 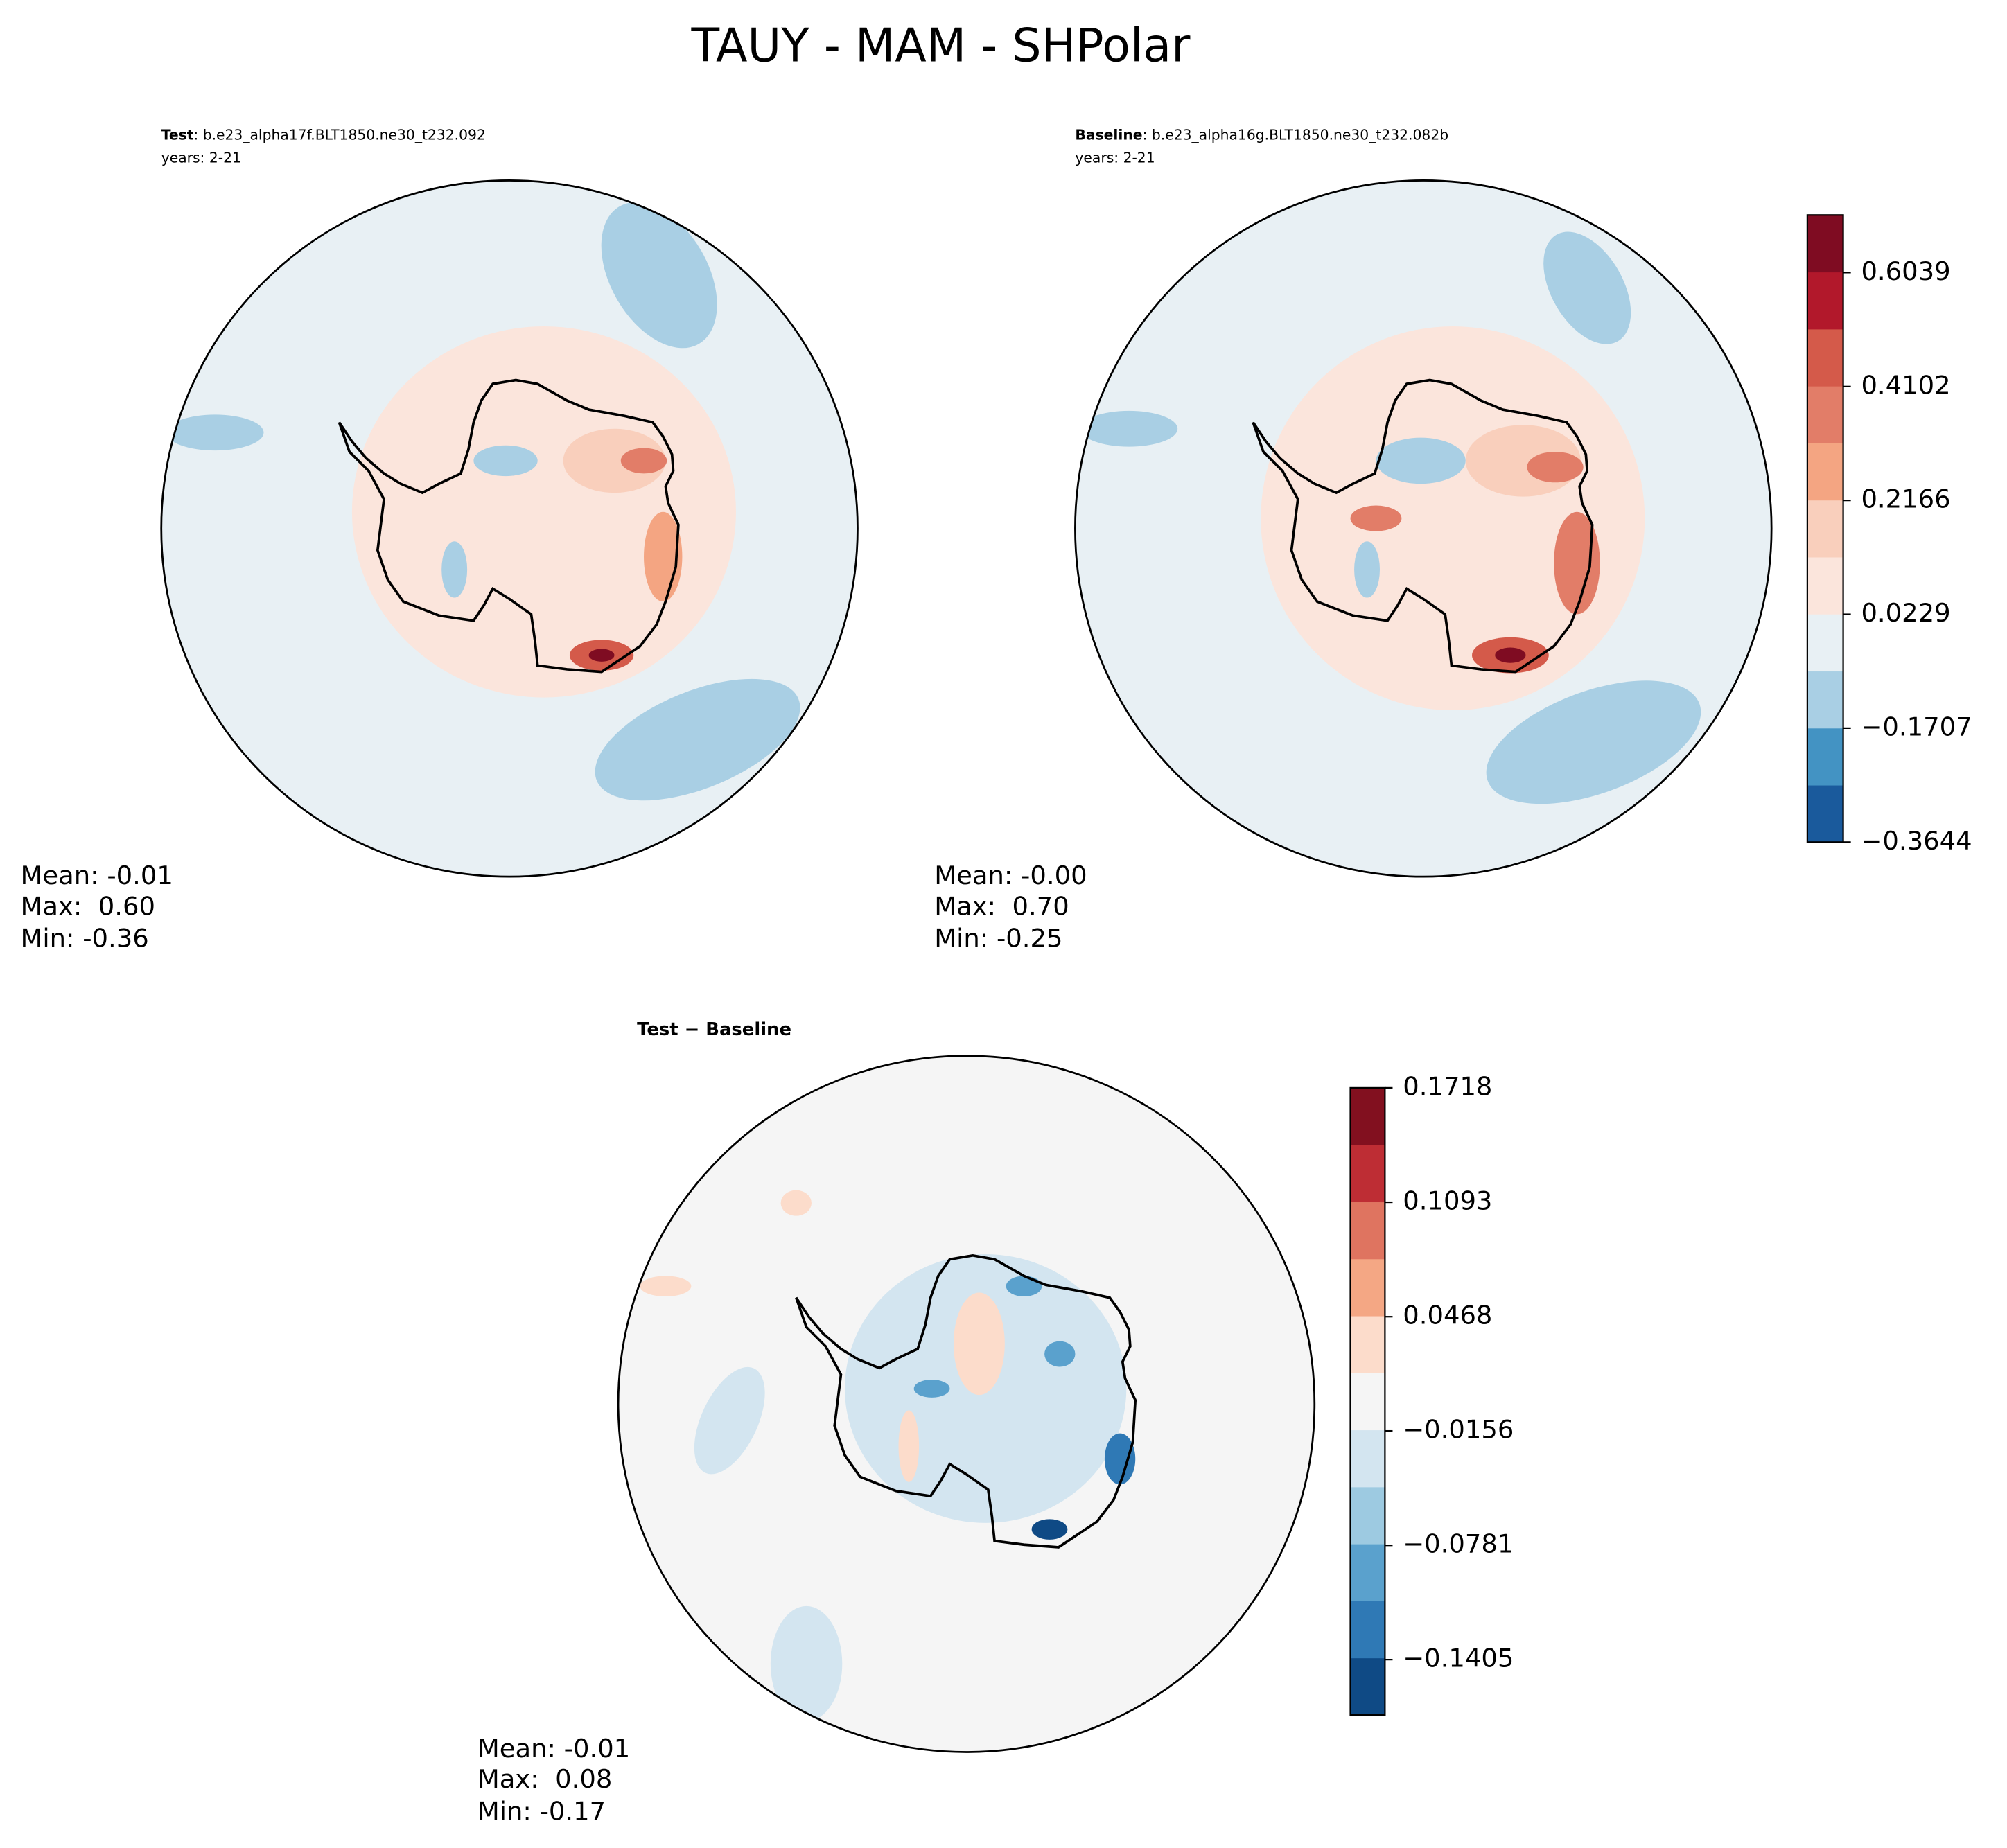 I want to click on map-baseline, so click(x=1423, y=528).